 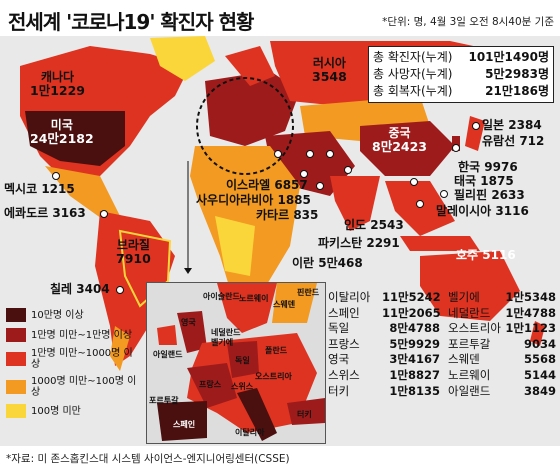 I want to click on country-name: 호주, so click(x=467, y=255).